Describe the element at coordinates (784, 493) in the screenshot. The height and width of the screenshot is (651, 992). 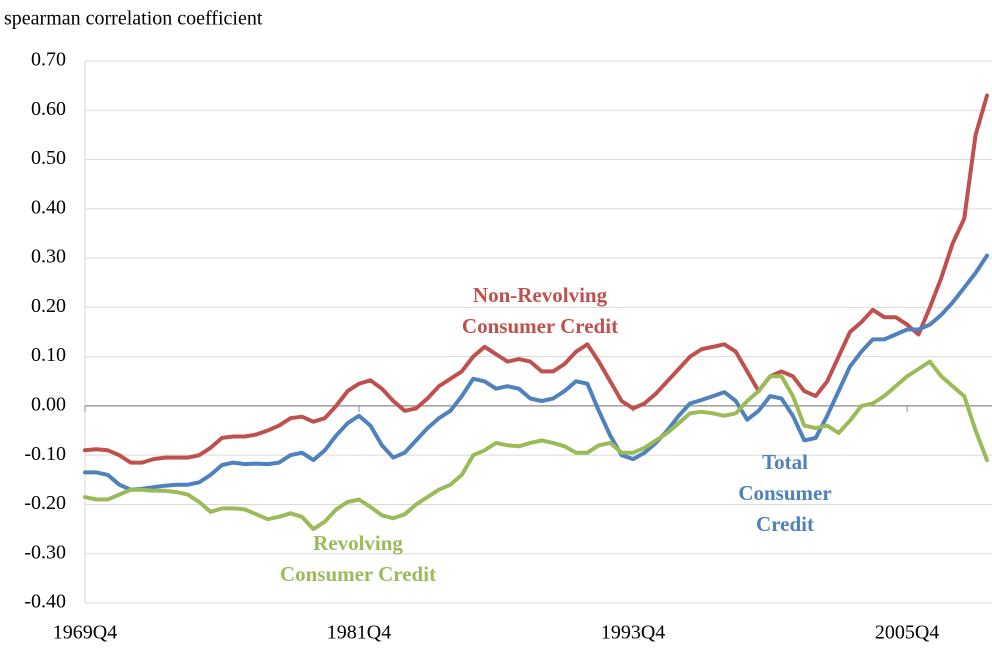
I see `annotation: Consumer` at that location.